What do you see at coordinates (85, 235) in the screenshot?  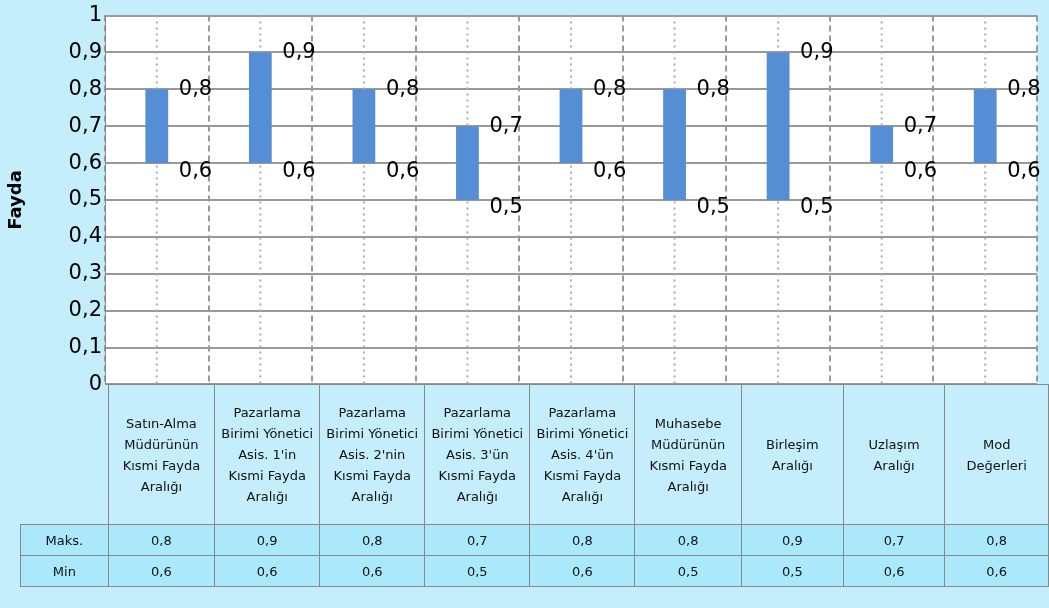 I see `y-tick-label: 0,4` at bounding box center [85, 235].